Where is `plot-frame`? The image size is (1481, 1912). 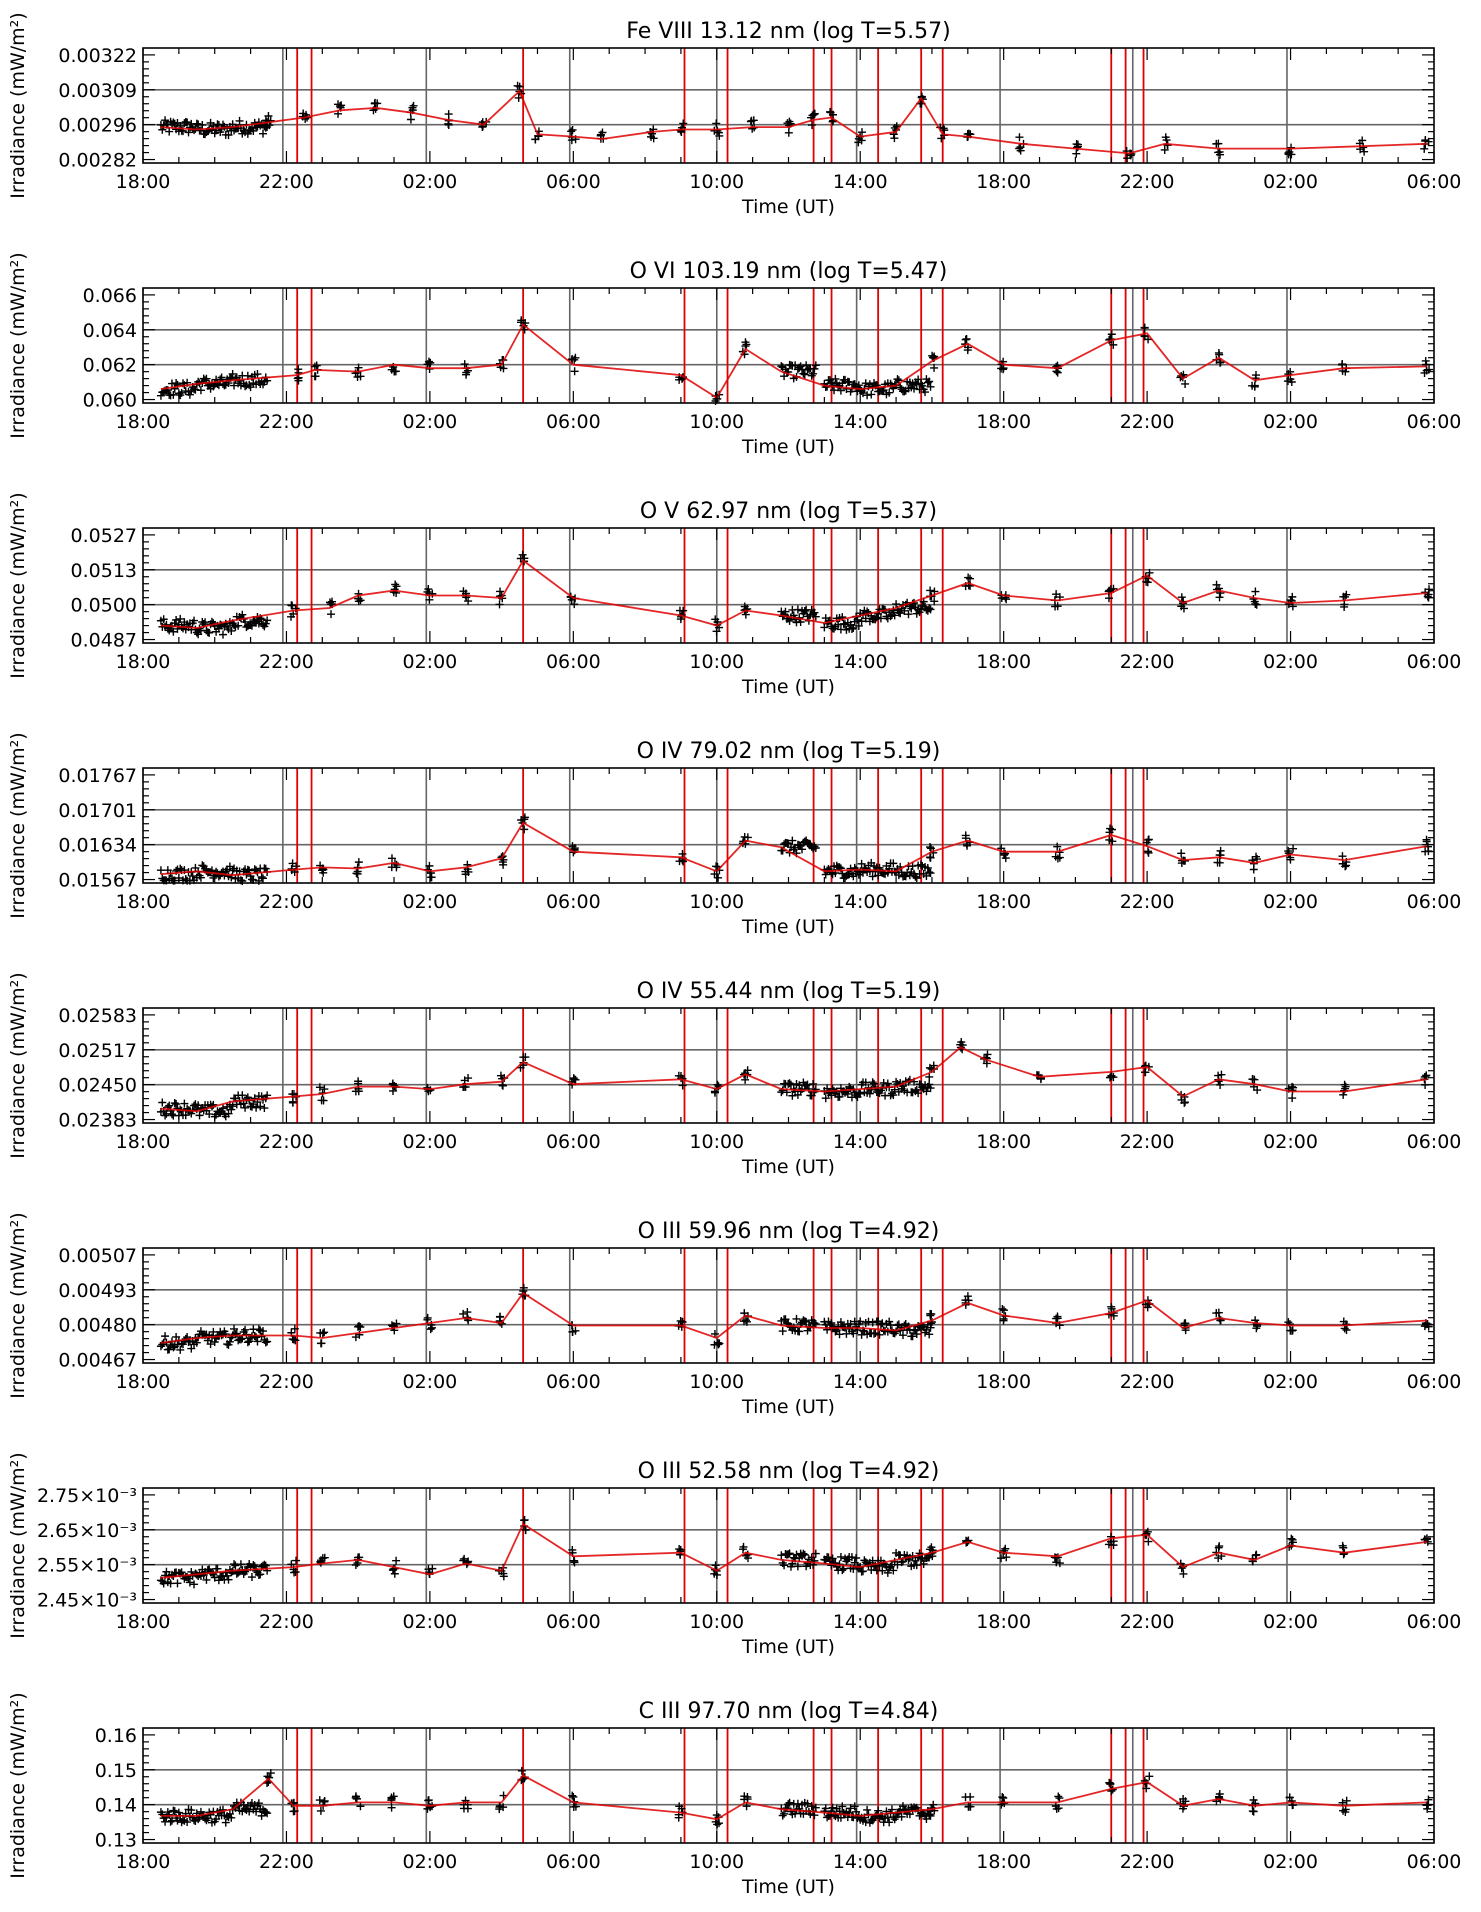 plot-frame is located at coordinates (788, 1305).